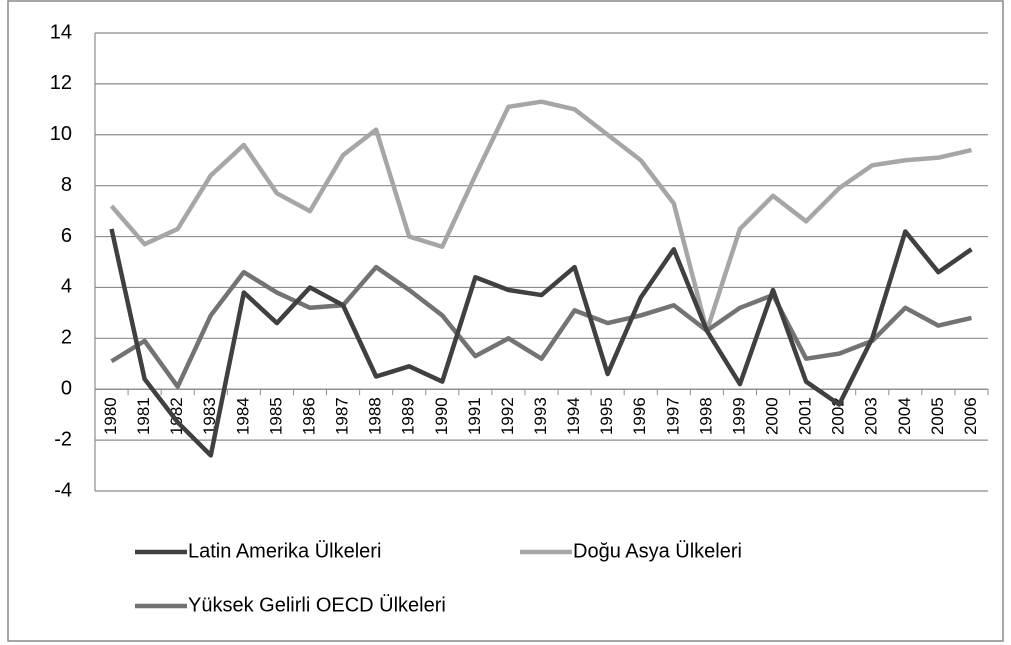 This screenshot has height=645, width=1011. What do you see at coordinates (284, 551) in the screenshot?
I see `legend-label: Latin Amerika Ülkeleri` at bounding box center [284, 551].